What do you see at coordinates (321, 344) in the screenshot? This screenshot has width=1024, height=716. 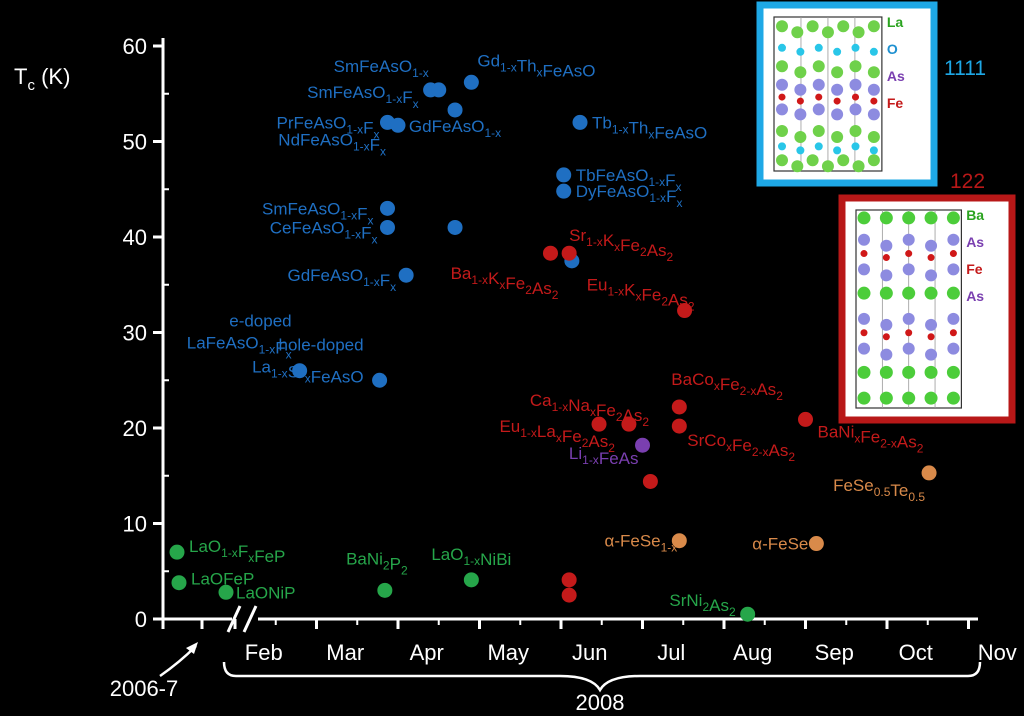 I see `point-label: hole-doped` at bounding box center [321, 344].